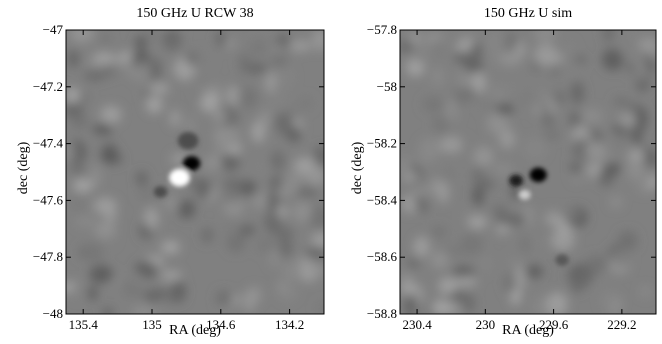 The height and width of the screenshot is (344, 662). I want to click on x-tick-label: 134.6, so click(221, 324).